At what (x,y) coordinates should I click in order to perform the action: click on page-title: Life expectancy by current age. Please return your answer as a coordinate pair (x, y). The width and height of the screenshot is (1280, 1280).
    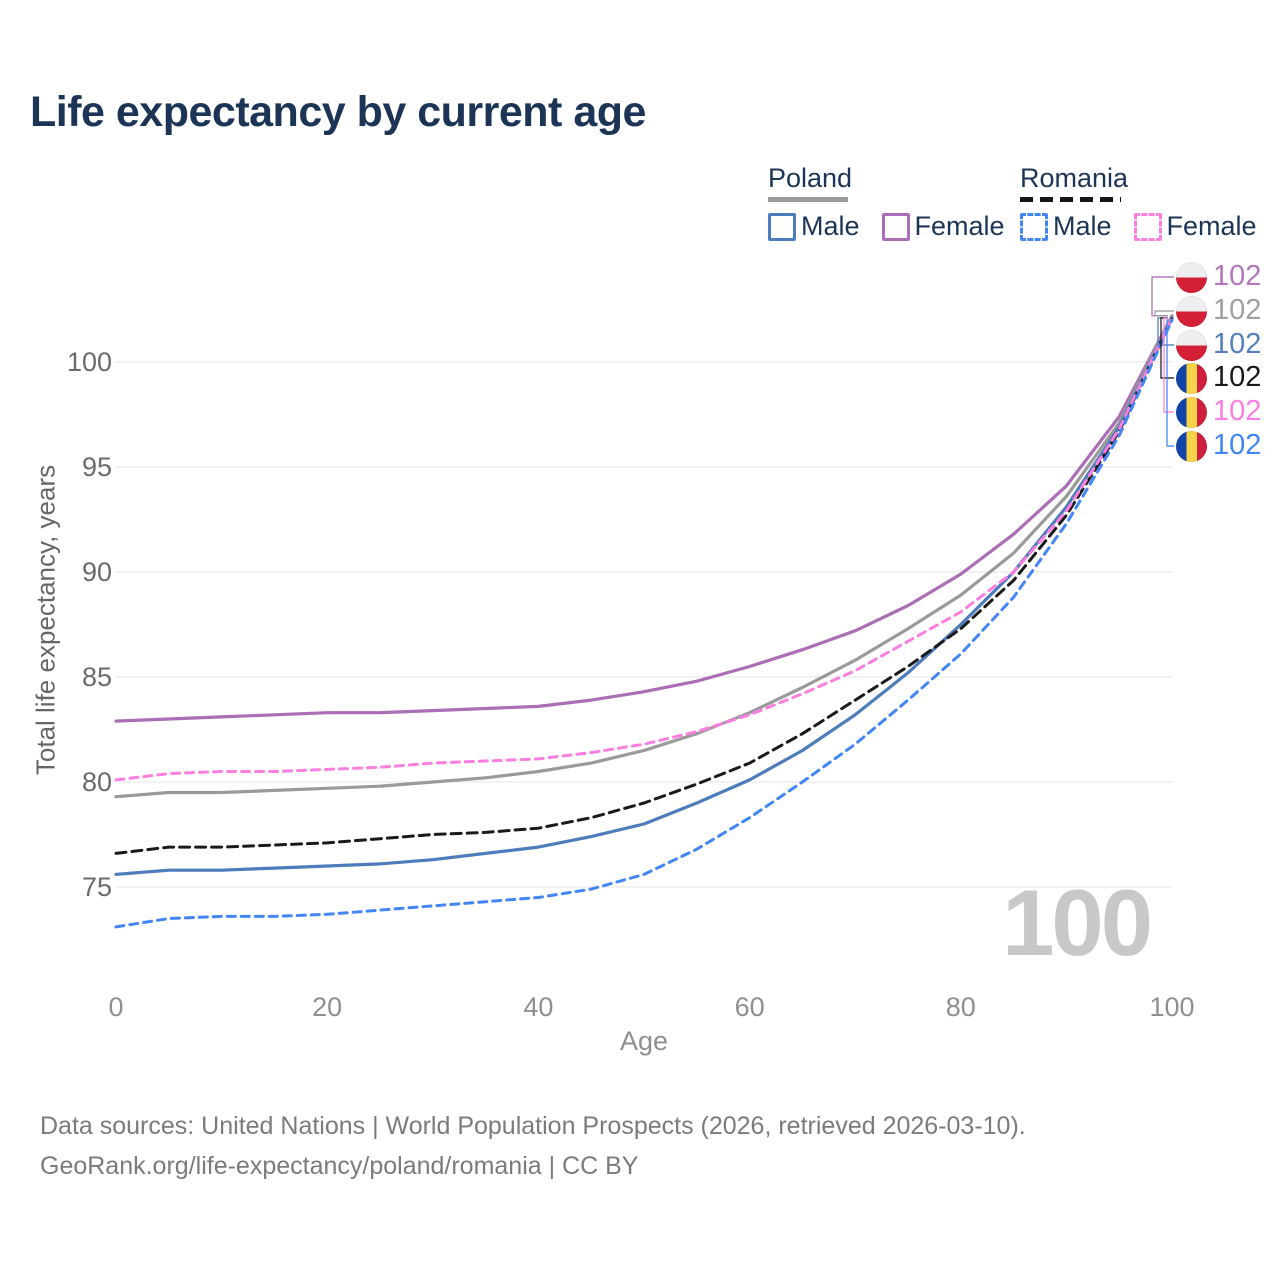
    Looking at the image, I should click on (338, 112).